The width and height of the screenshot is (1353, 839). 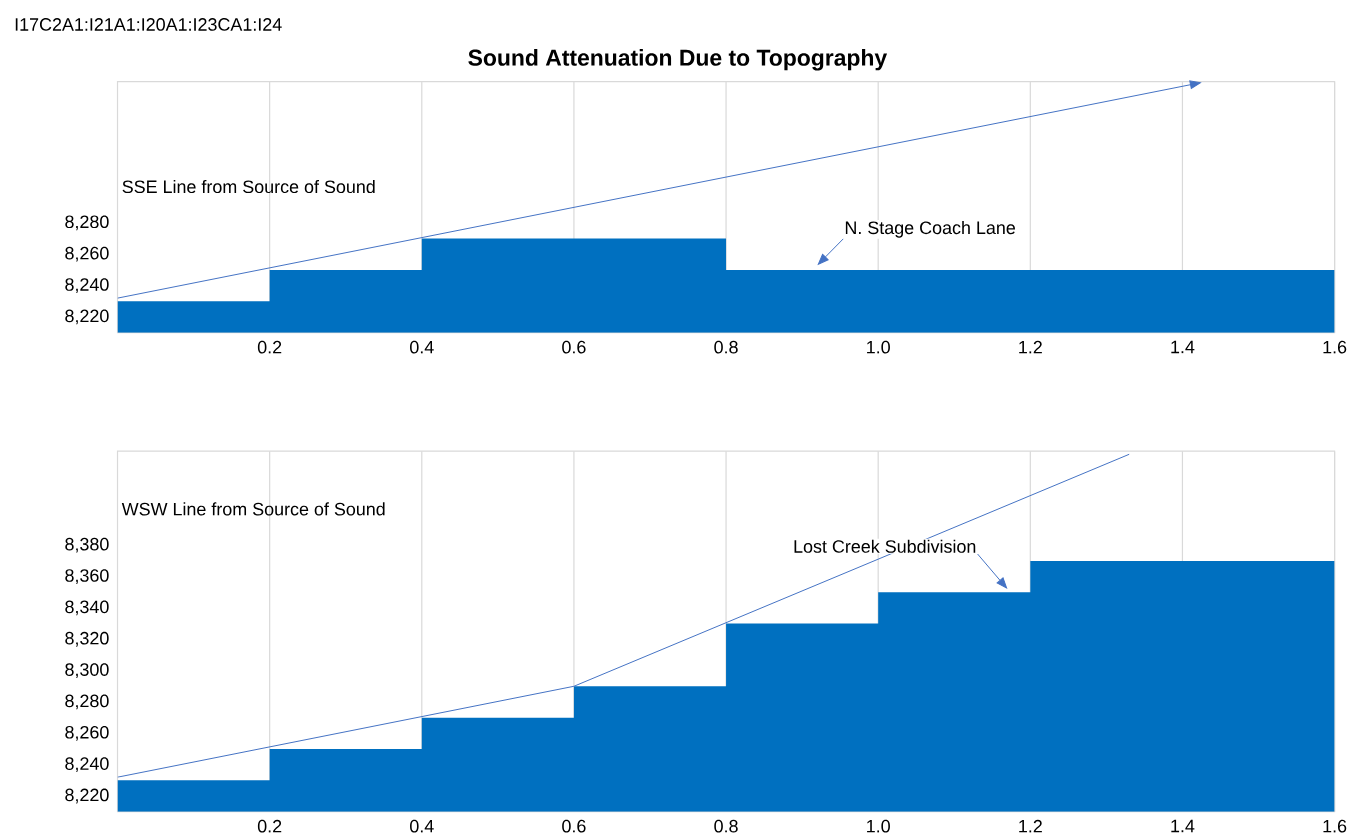 I want to click on y-tick-label: 8,300, so click(x=87, y=671).